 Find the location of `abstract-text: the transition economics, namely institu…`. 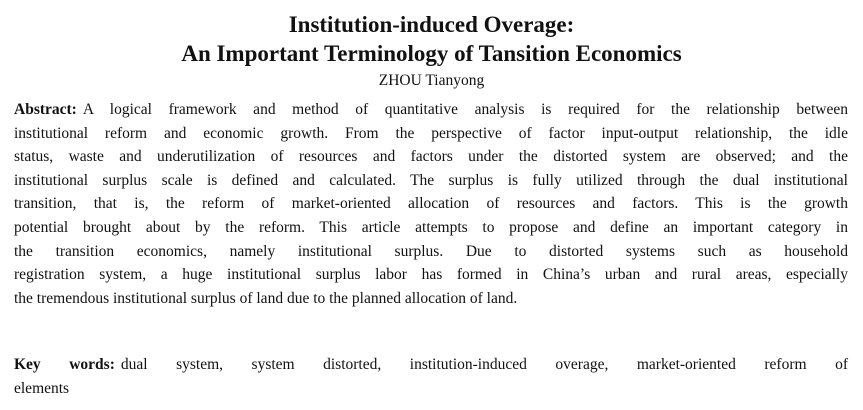

abstract-text: the transition economics, namely institu… is located at coordinates (431, 251).